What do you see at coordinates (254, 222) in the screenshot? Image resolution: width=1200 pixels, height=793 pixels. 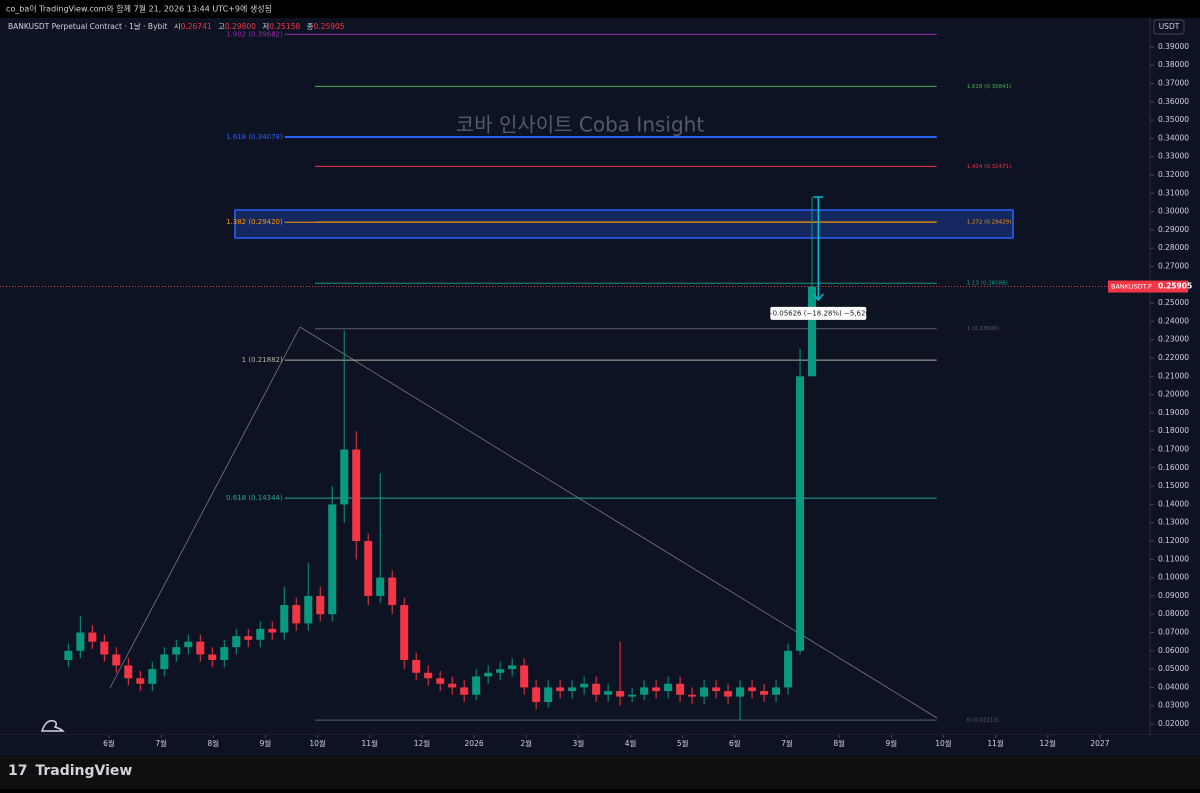 I see `fib-label: 1.382 (0.29420)` at bounding box center [254, 222].